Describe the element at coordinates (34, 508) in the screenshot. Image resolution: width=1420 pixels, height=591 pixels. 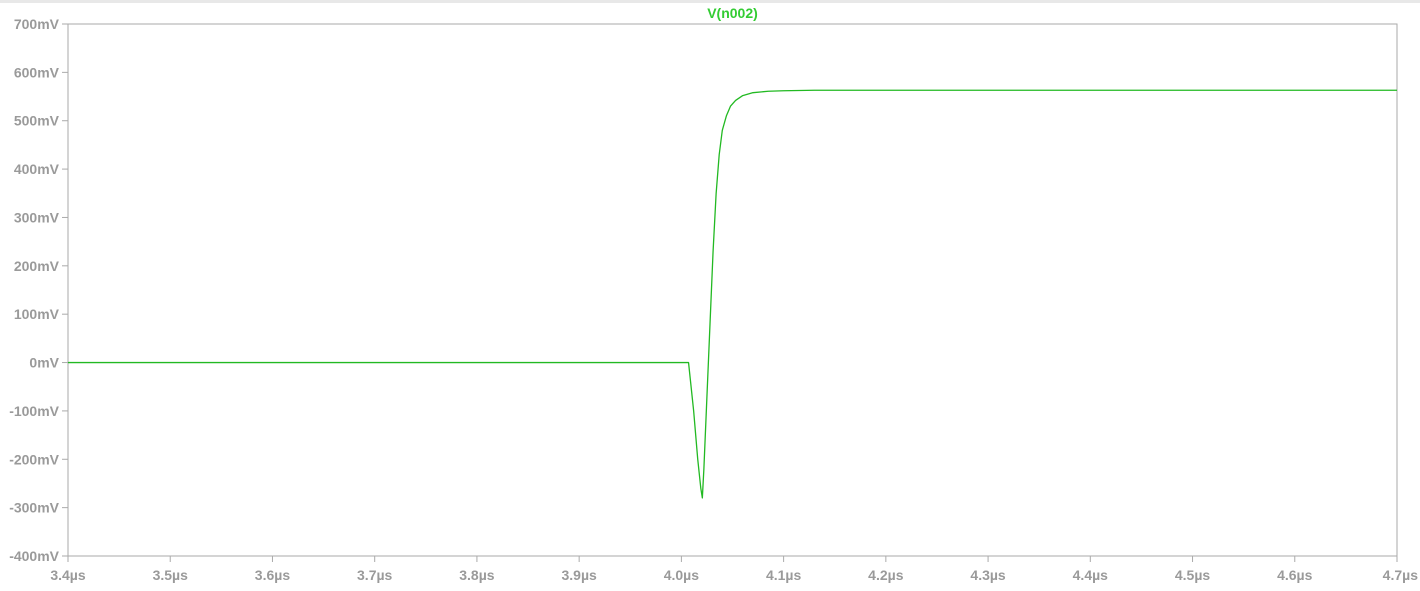
I see `y-tick-label: -300mV` at that location.